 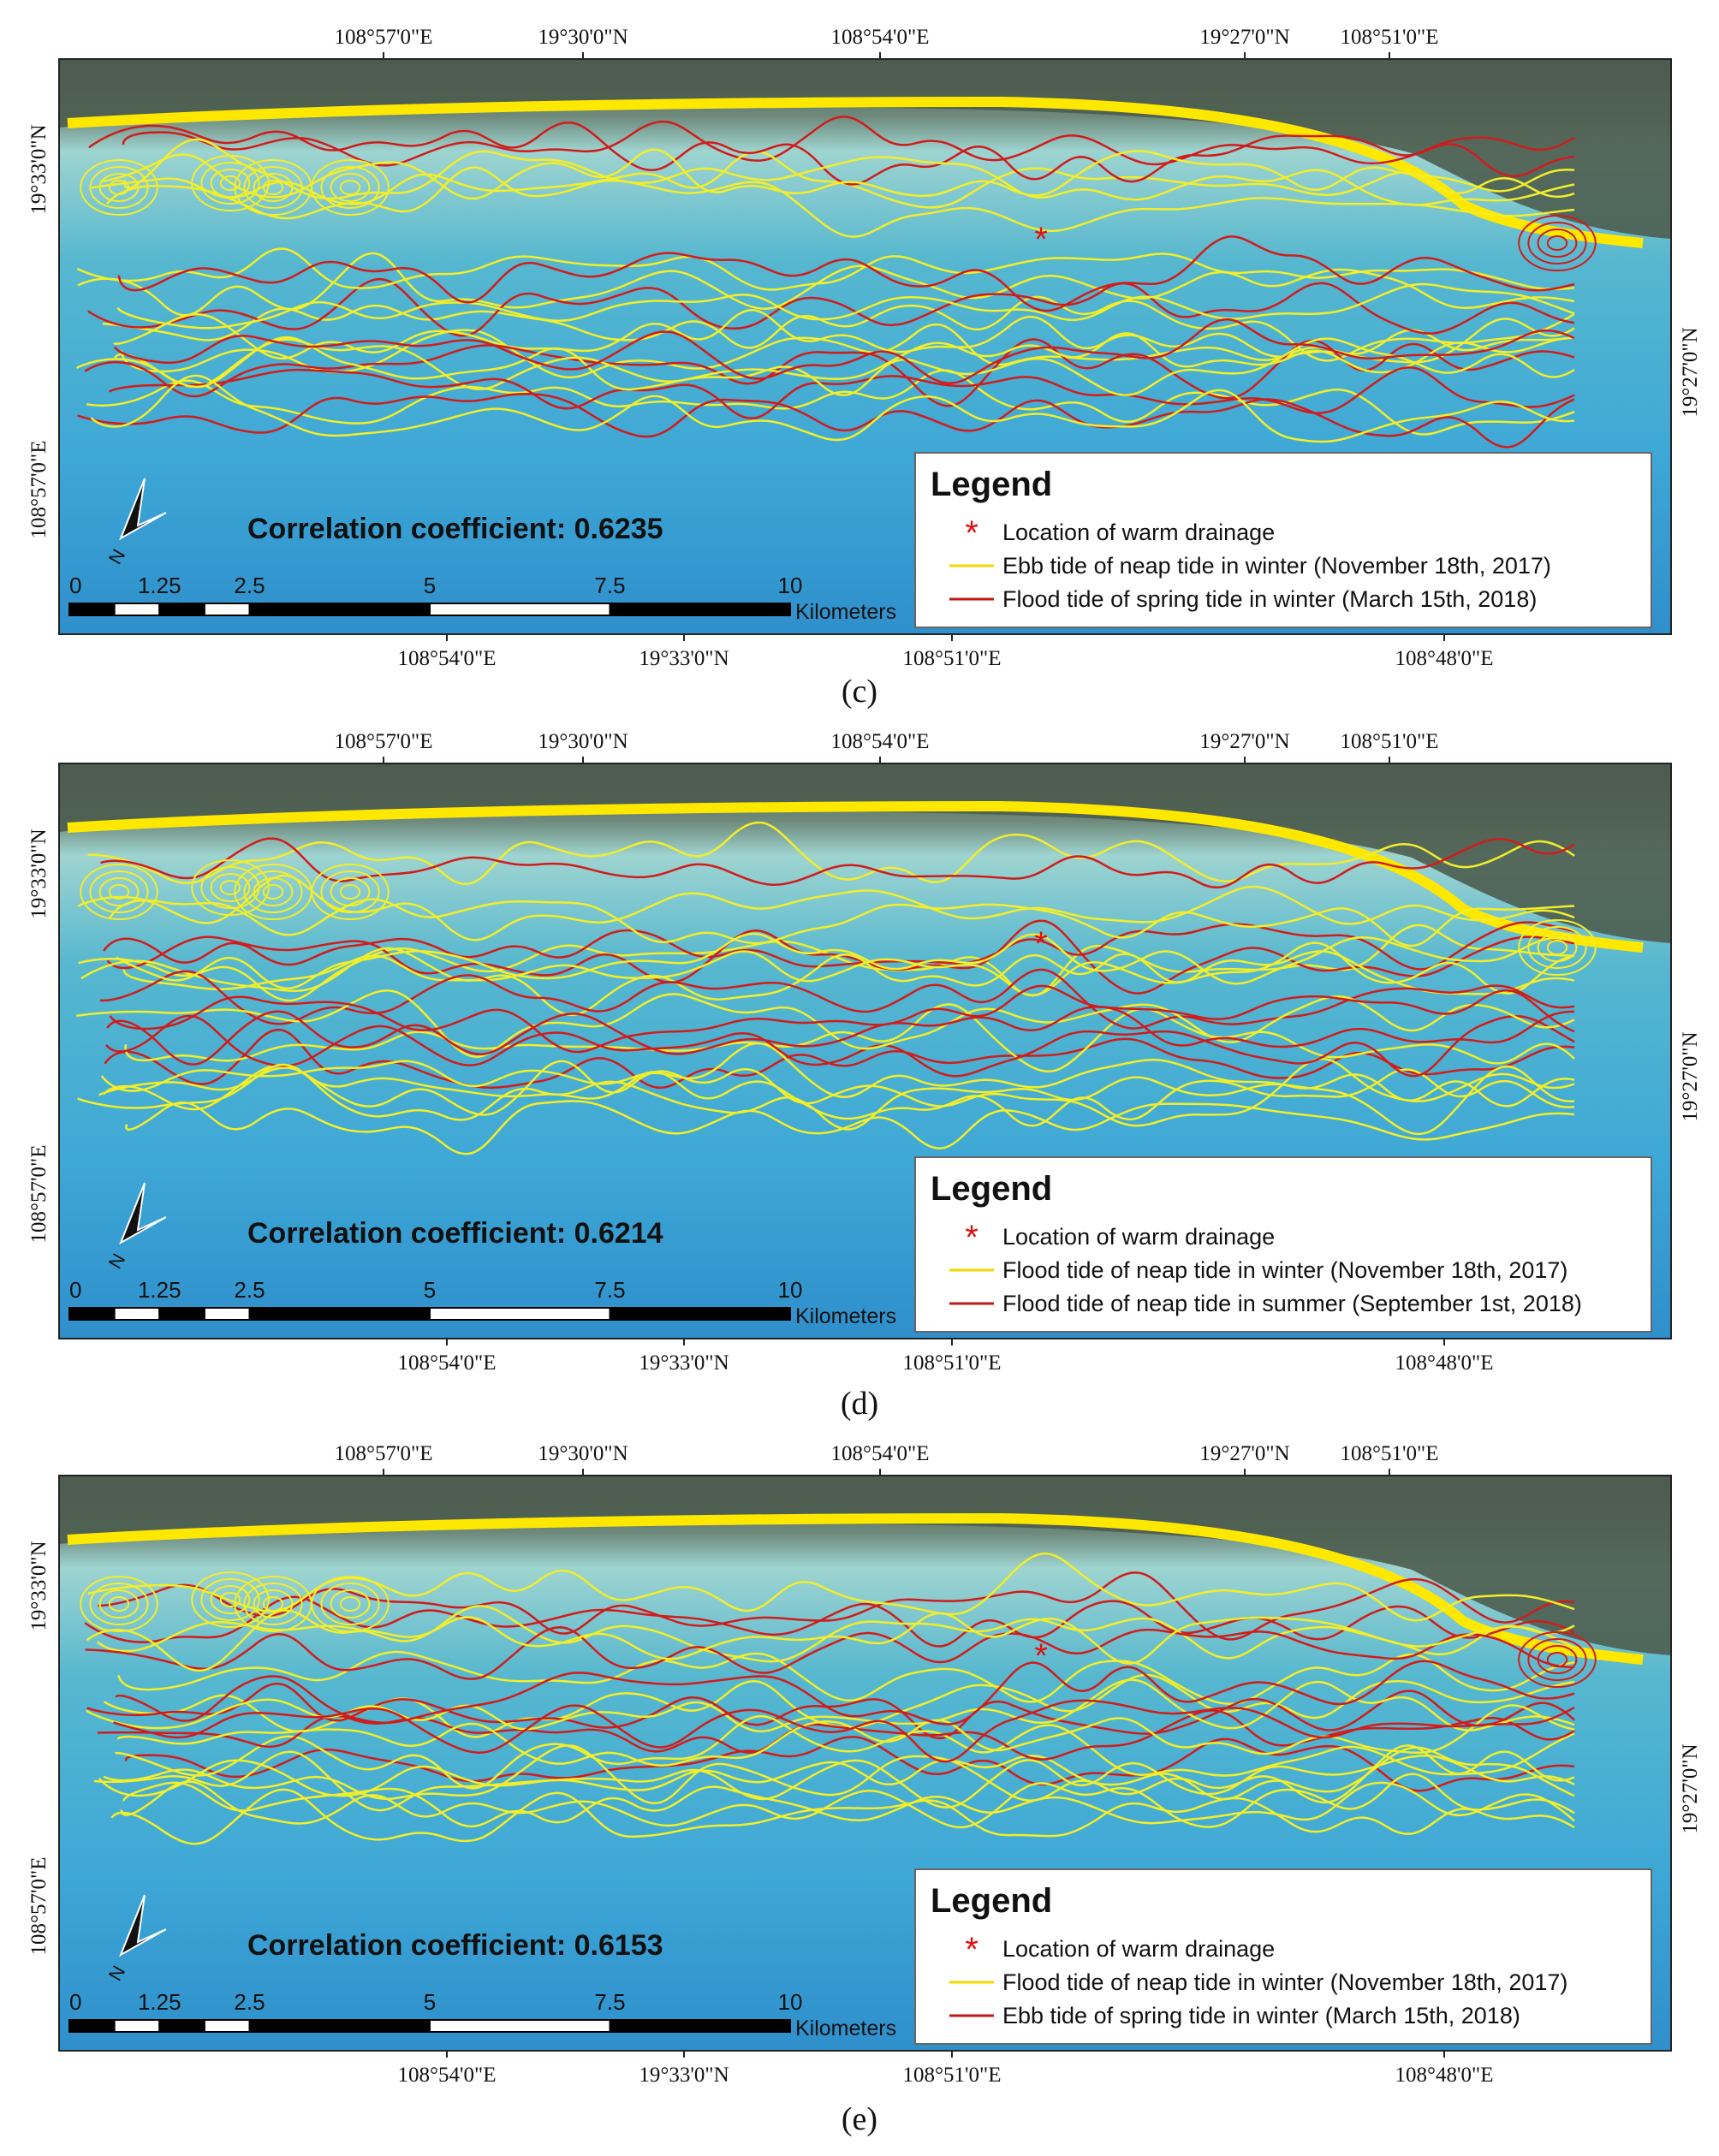 What do you see at coordinates (430, 585) in the screenshot?
I see `scale-label: 5` at bounding box center [430, 585].